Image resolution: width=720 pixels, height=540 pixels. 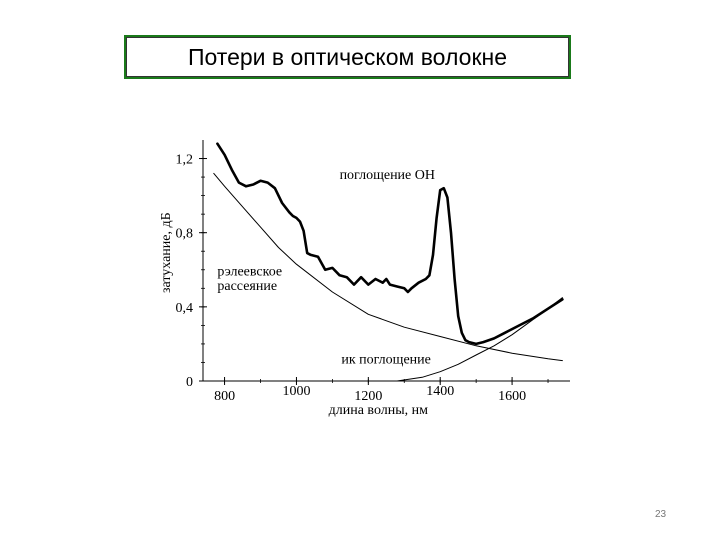 What do you see at coordinates (661, 514) in the screenshot?
I see `page-number: 23` at bounding box center [661, 514].